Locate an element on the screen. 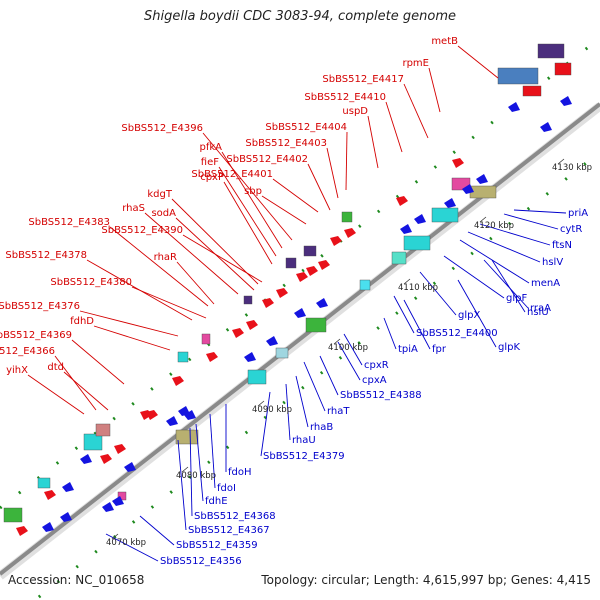  reverse-gene-label: hslV is located at coordinates (552, 262).